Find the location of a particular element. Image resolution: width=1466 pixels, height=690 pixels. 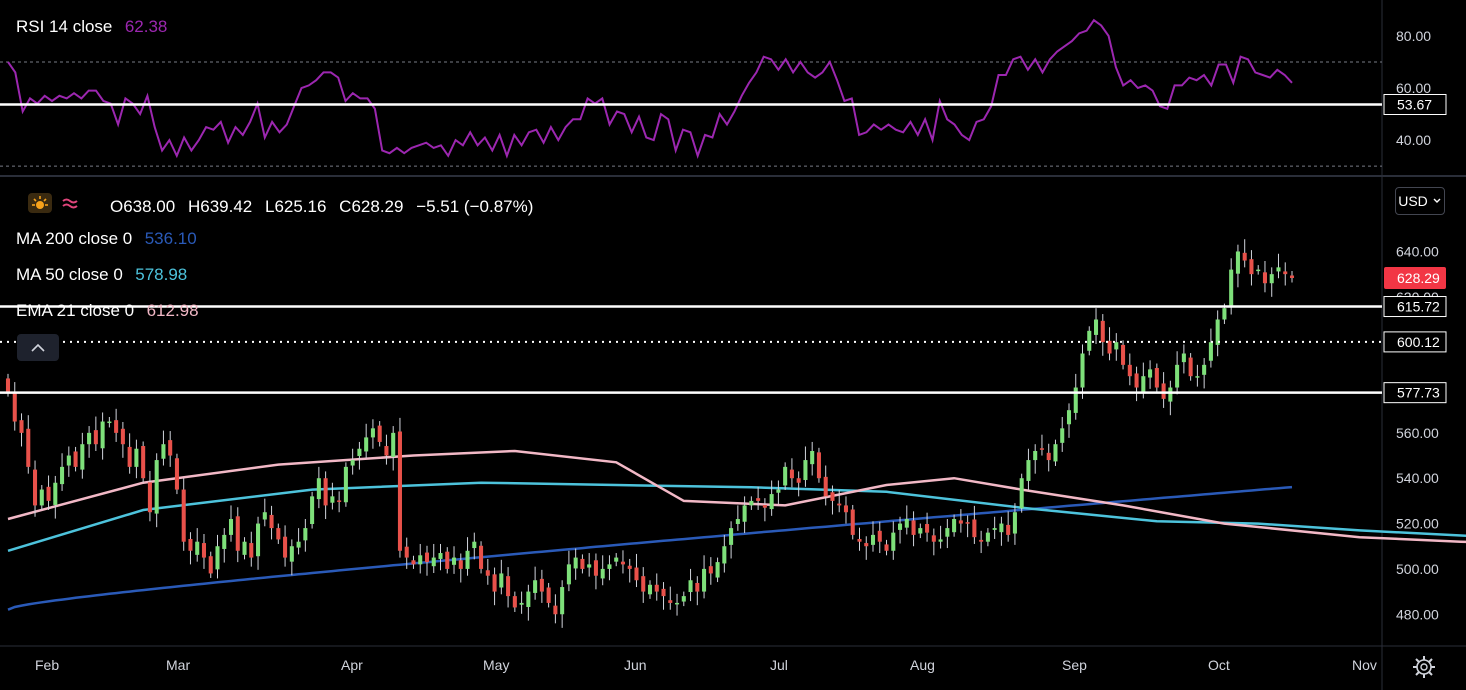

symbol-icons is located at coordinates (58, 203).